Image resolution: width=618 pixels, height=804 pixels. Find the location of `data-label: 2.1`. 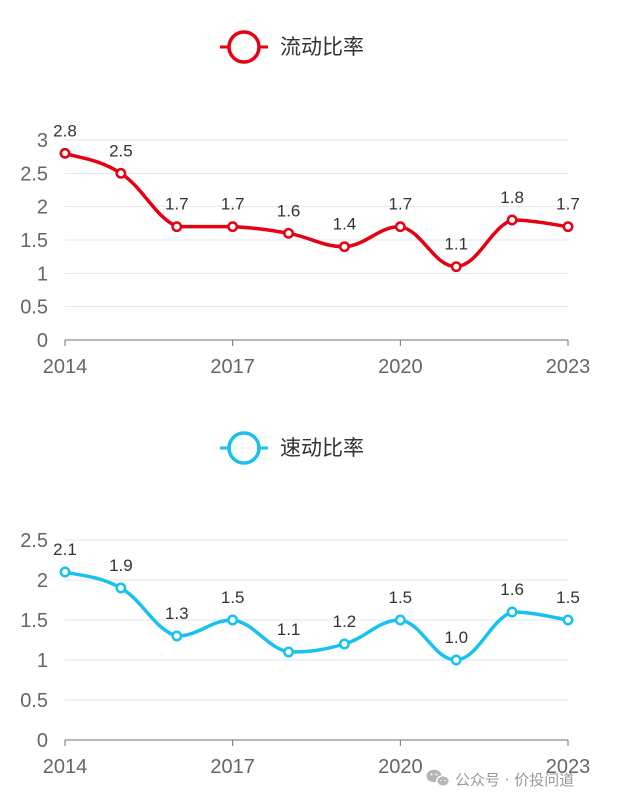

data-label: 2.1 is located at coordinates (65, 549).